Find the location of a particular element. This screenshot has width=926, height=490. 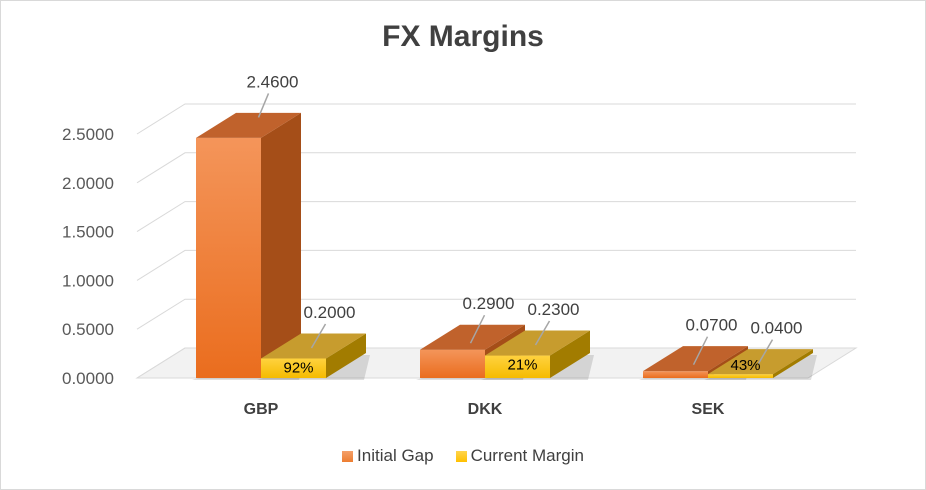

legend-item-current-margin: Current Margin is located at coordinates (519, 456).